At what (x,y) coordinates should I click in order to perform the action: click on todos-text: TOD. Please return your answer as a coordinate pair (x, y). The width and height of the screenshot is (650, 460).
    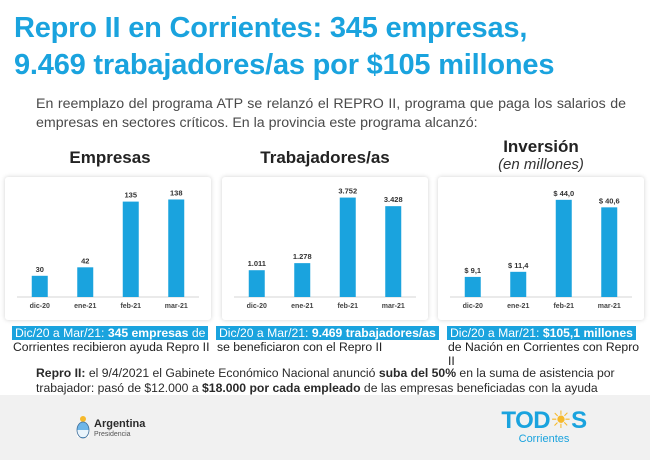
    Looking at the image, I should click on (526, 420).